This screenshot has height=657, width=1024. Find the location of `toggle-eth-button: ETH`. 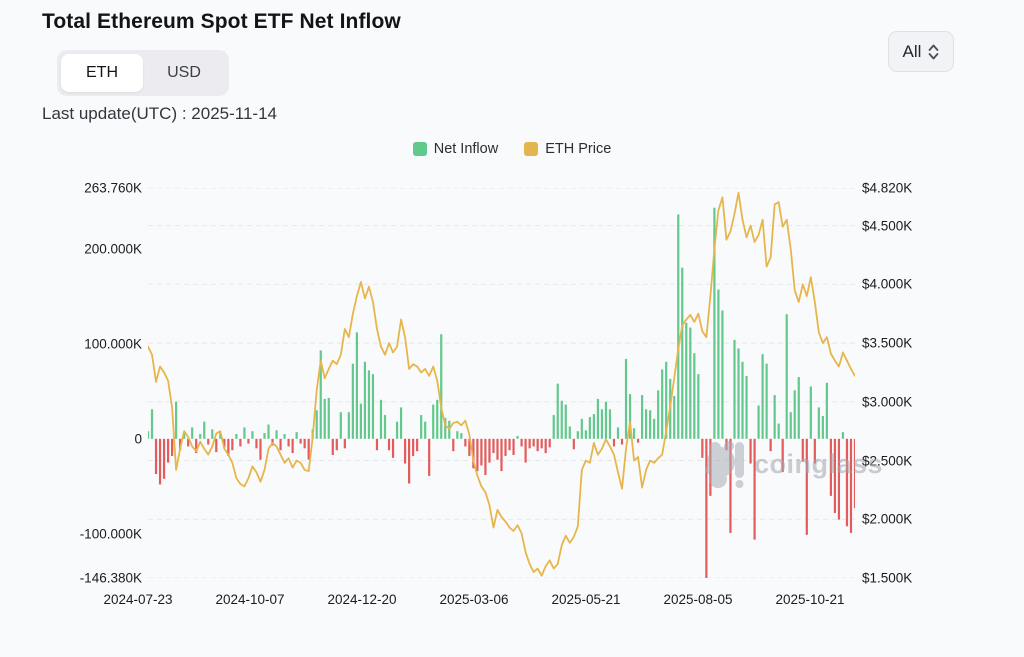

toggle-eth-button: ETH is located at coordinates (102, 73).